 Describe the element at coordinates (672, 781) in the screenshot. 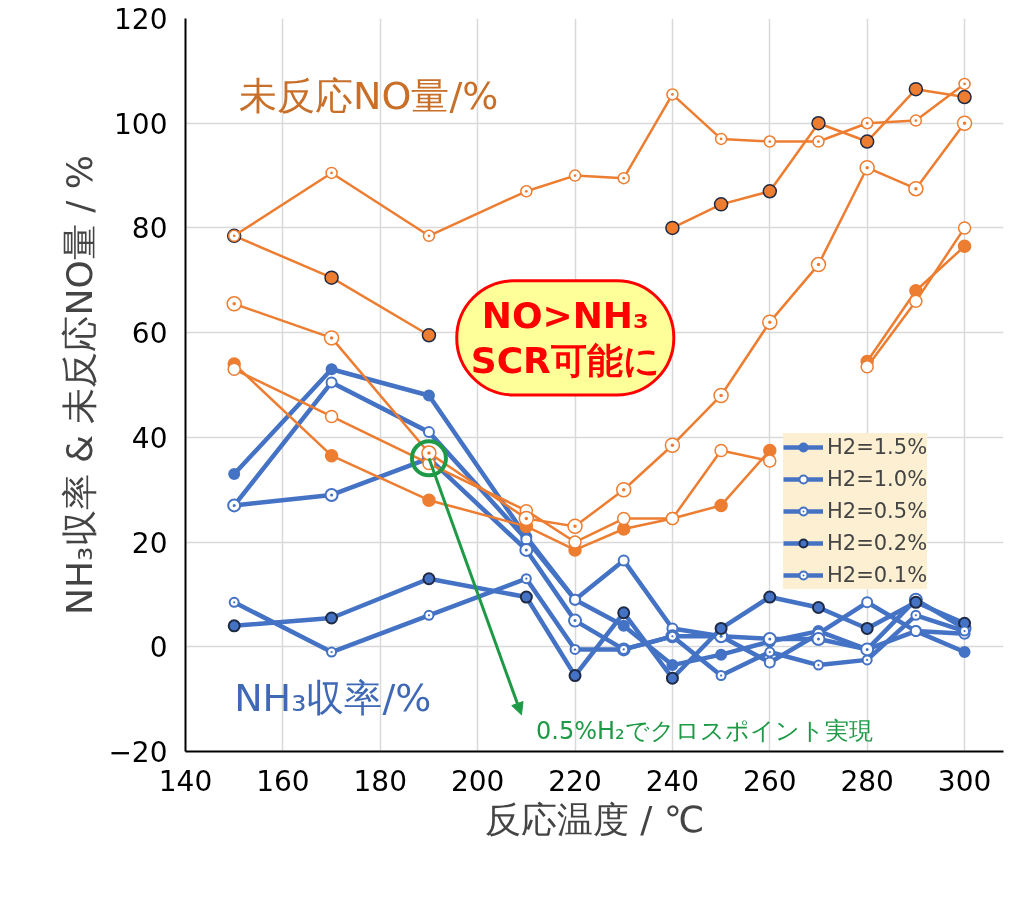

I see `x-tick-label: 240` at that location.